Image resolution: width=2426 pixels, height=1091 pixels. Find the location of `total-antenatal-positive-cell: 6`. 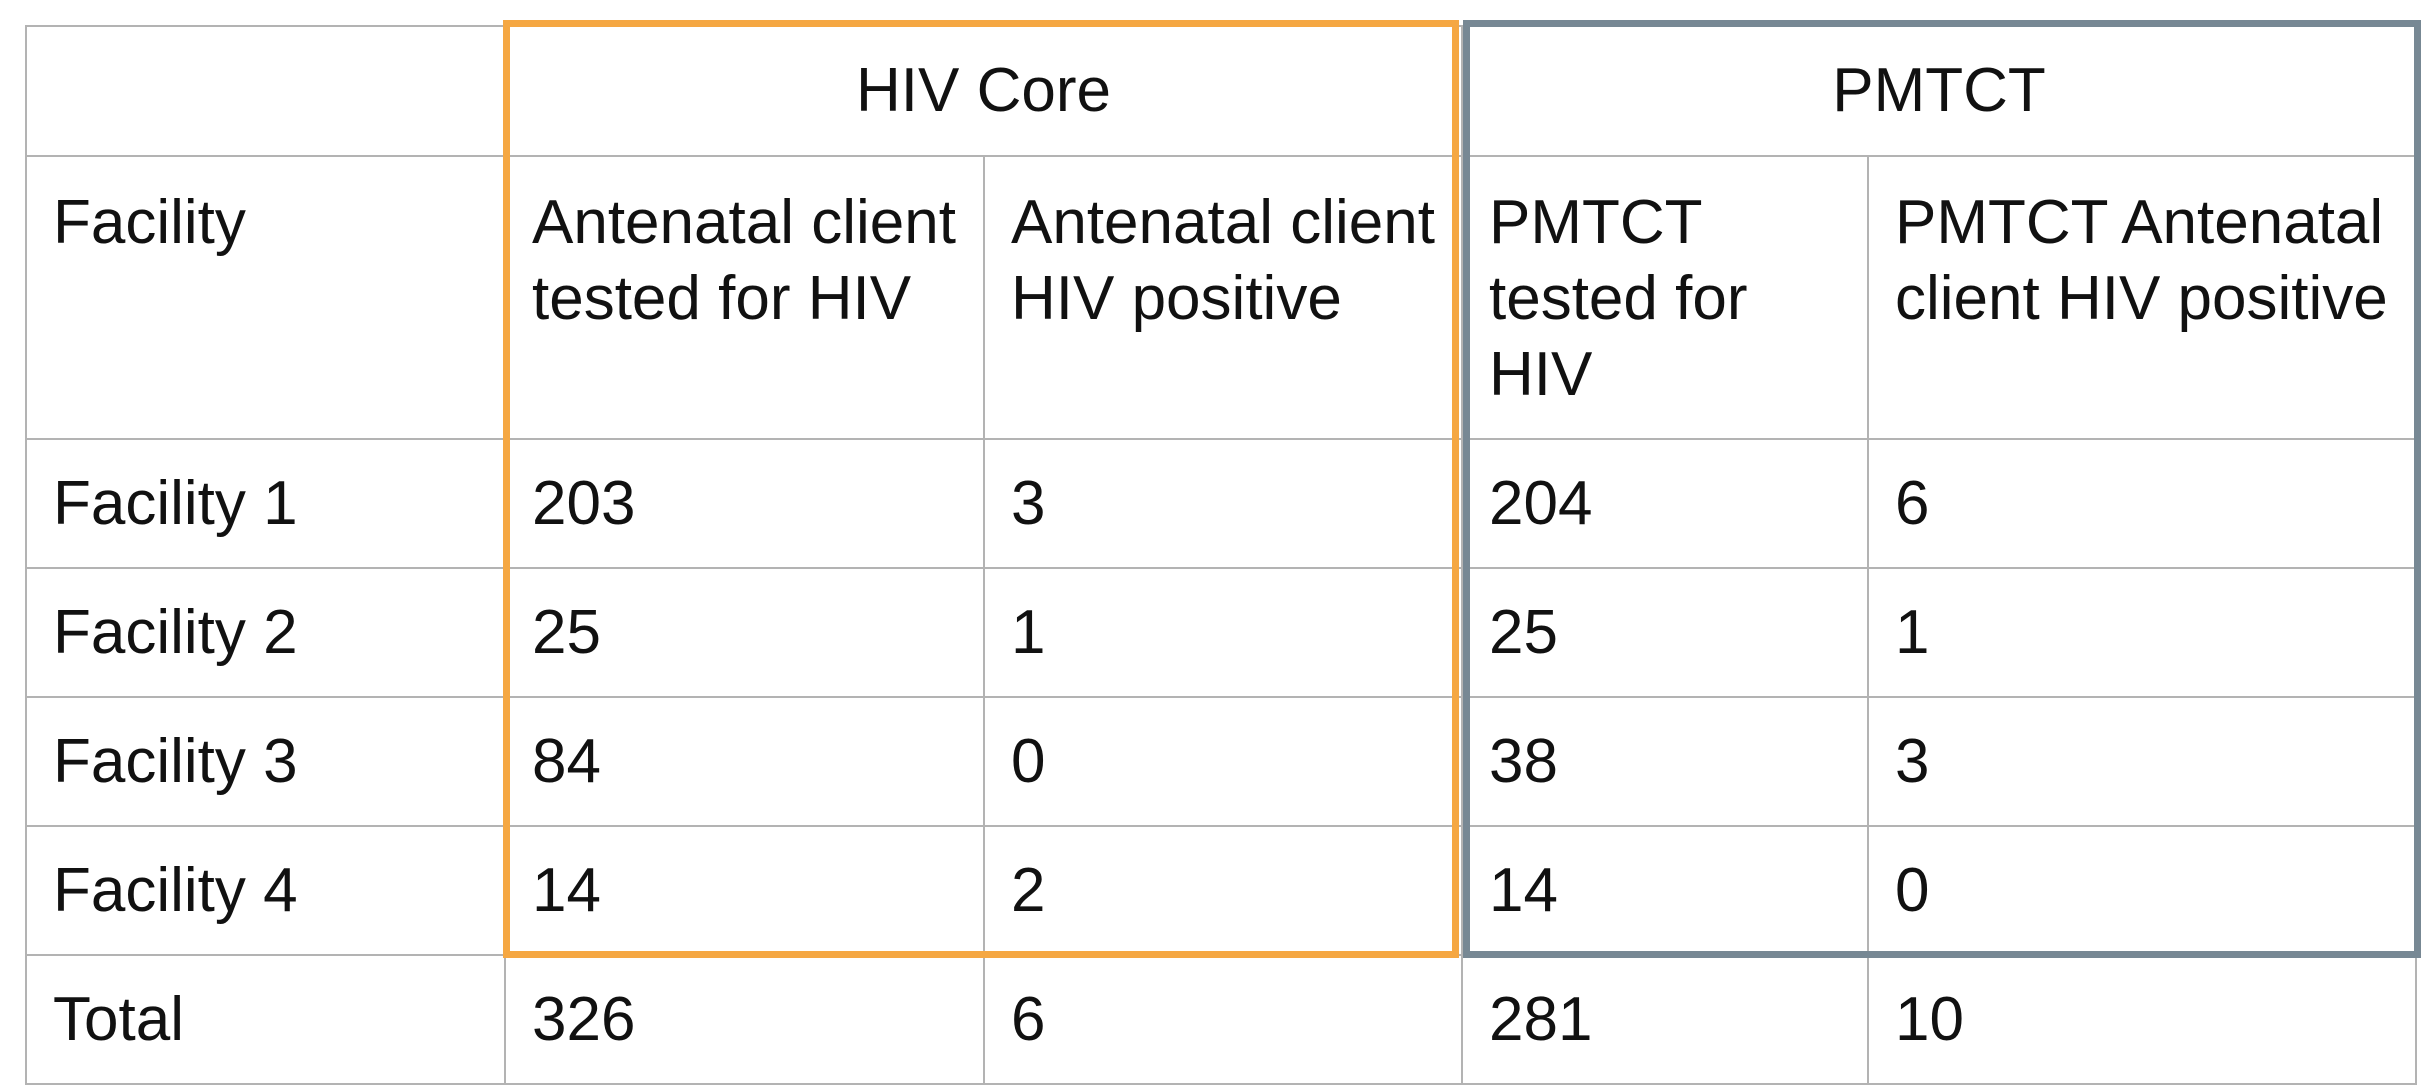

total-antenatal-positive-cell: 6 is located at coordinates (1223, 1019).